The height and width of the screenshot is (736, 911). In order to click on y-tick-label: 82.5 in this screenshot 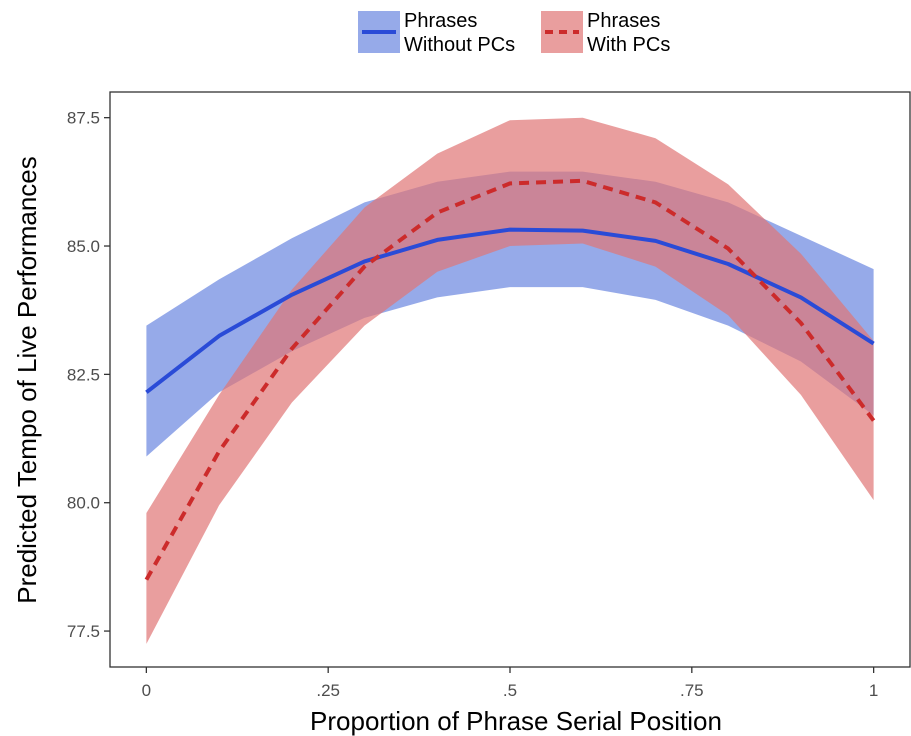, I will do `click(83, 374)`.